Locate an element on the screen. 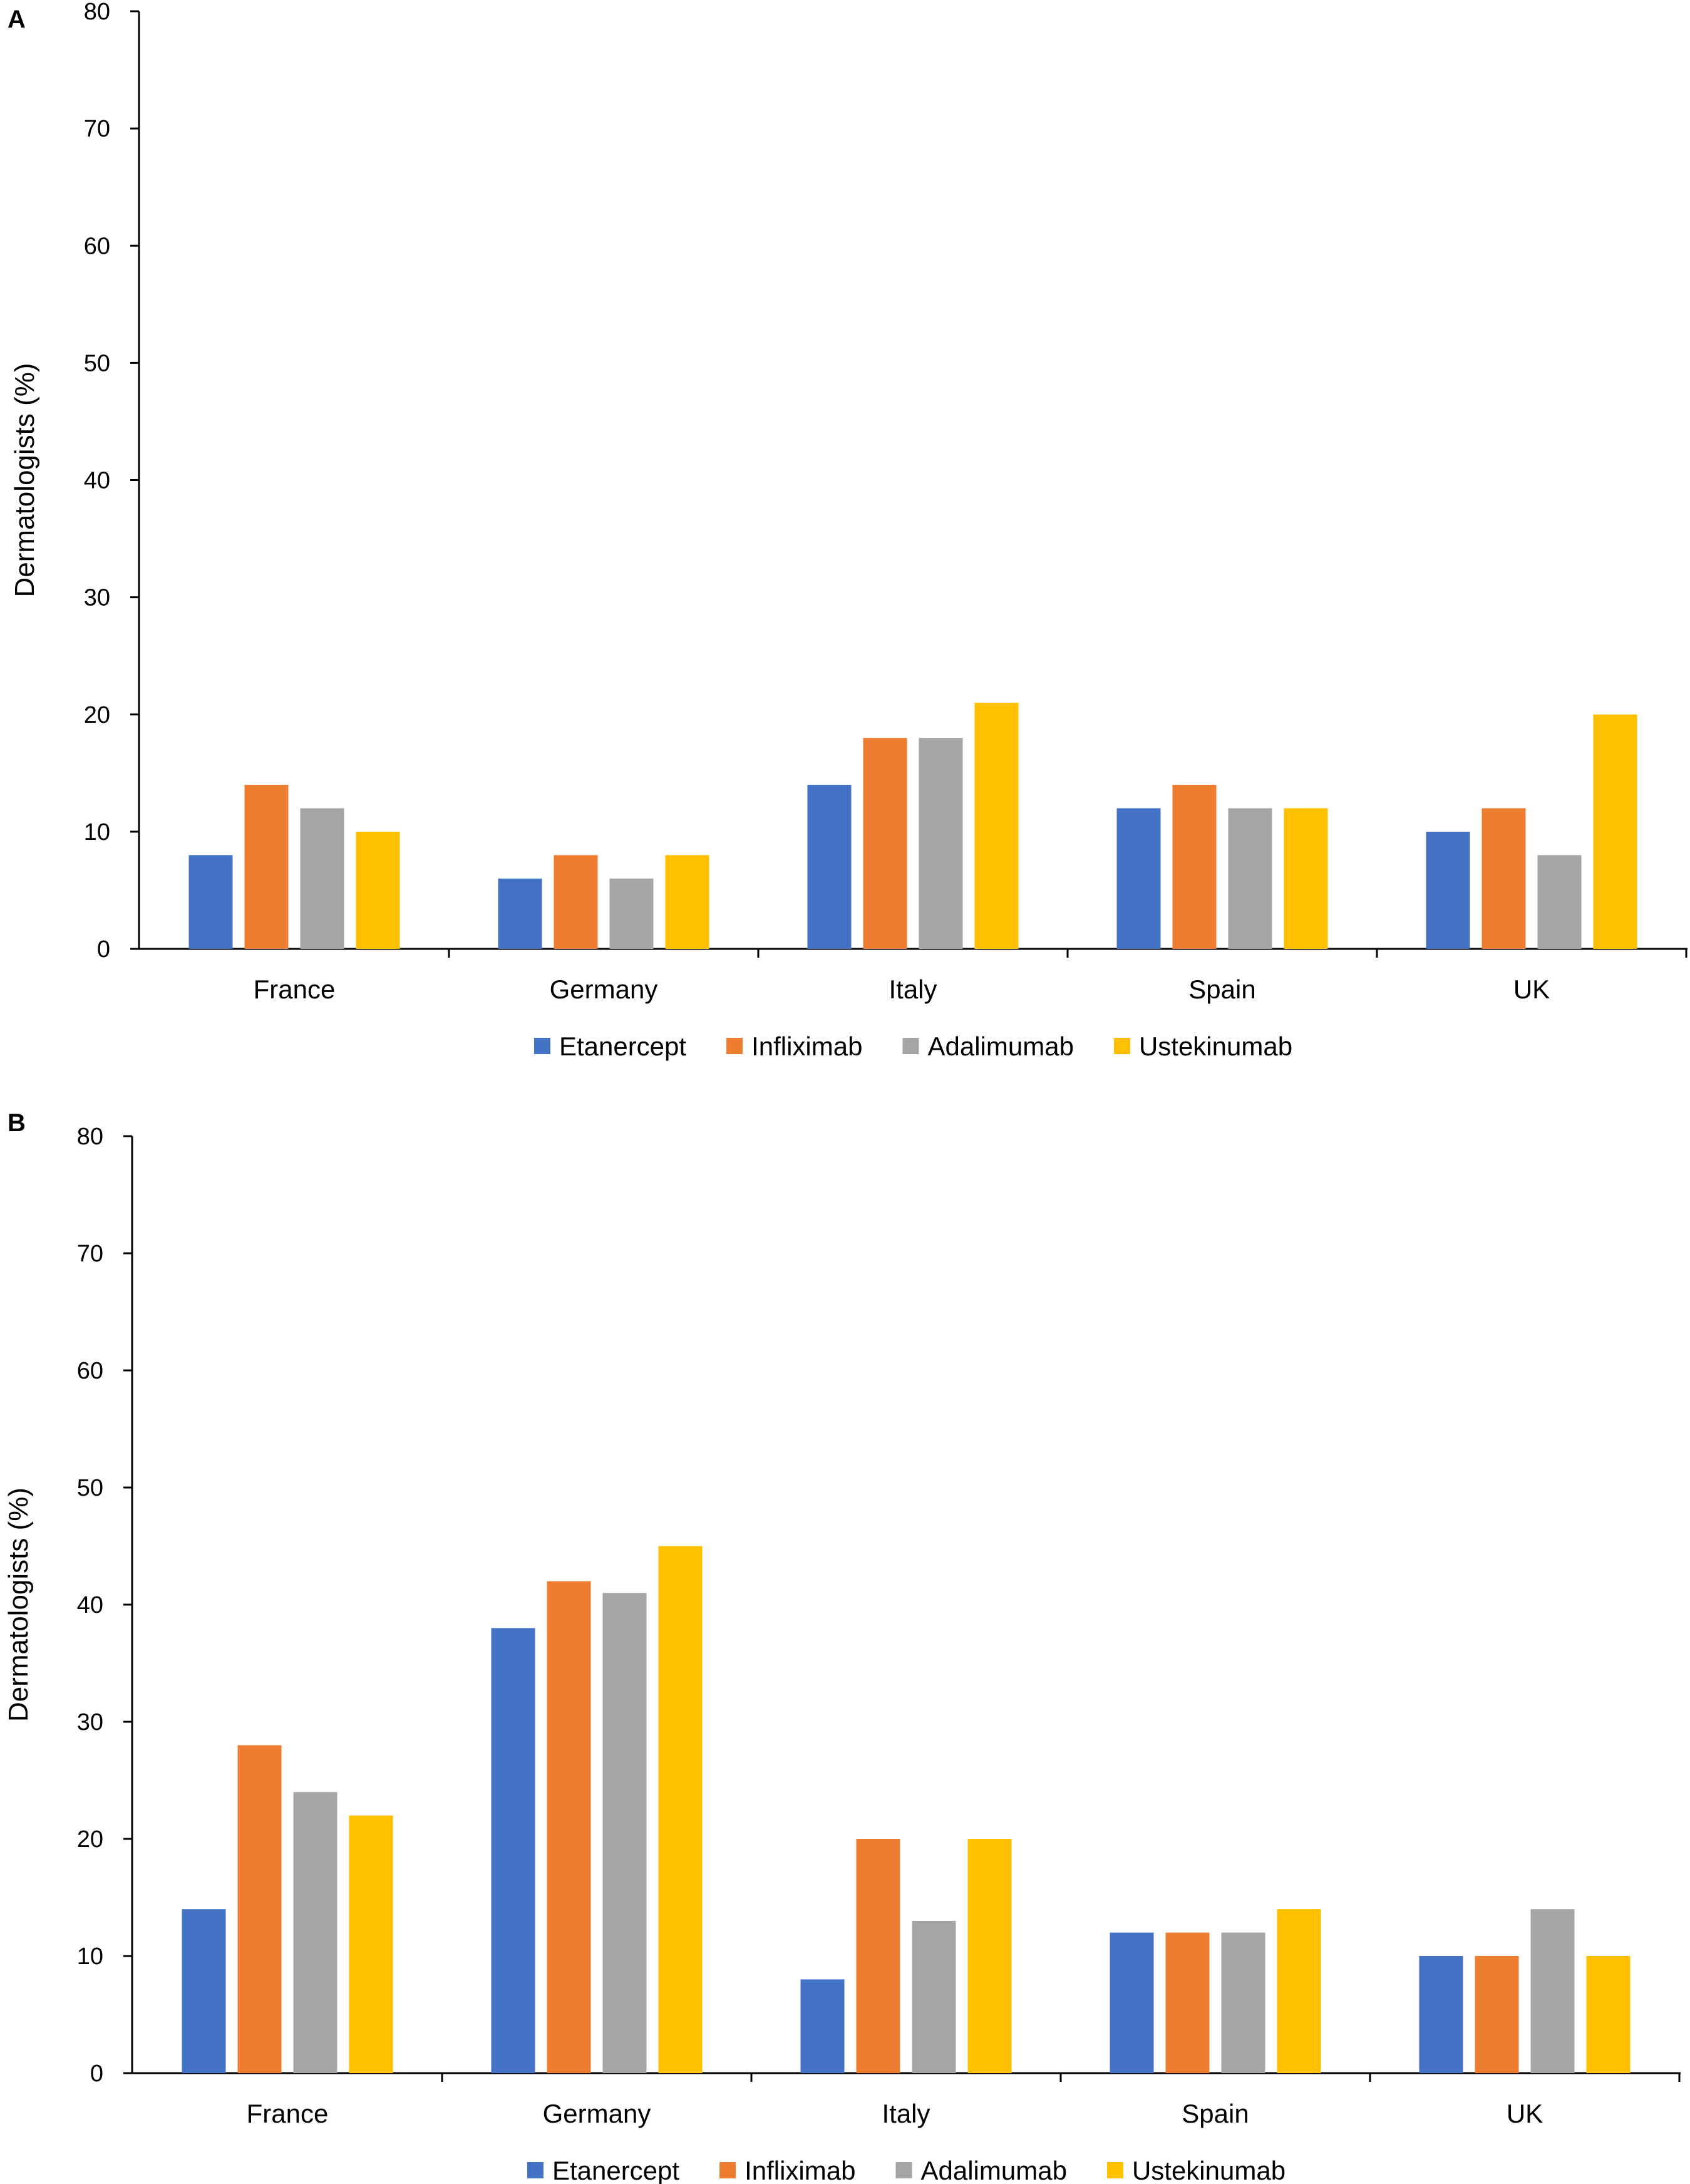 The height and width of the screenshot is (2184, 1690). bar-infliximab-uk: Infliximab – UK: 10 is located at coordinates (1497, 2014).